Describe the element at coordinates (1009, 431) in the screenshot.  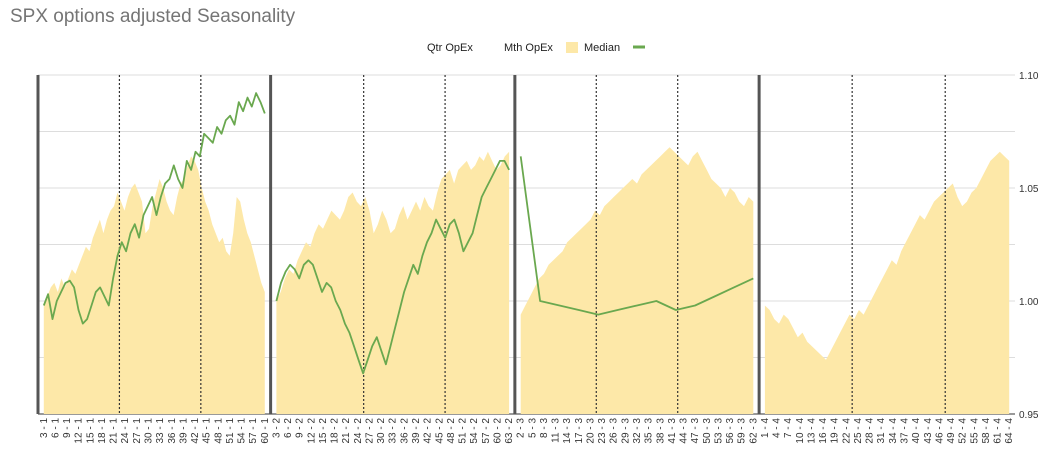
I see `x-tick-label: 64 - 4` at that location.